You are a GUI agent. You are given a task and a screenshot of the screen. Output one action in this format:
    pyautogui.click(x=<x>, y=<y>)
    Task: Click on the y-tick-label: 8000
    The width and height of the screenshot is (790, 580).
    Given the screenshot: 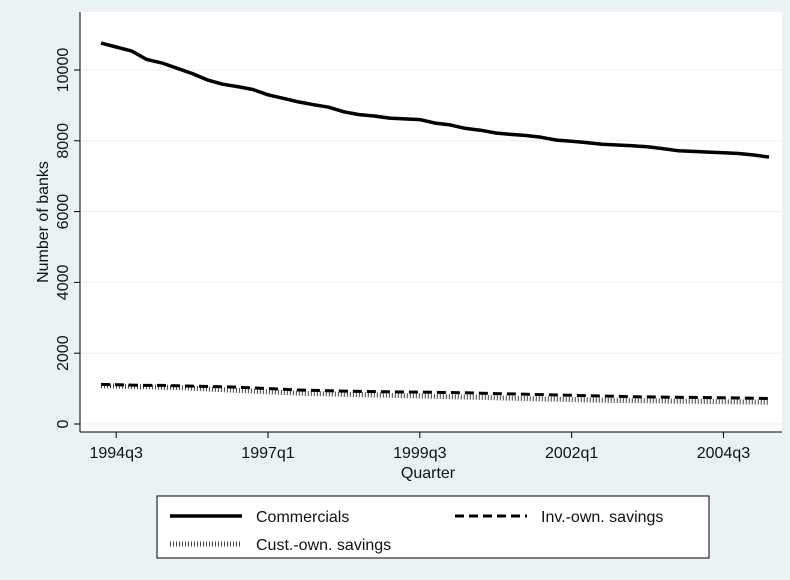 What is the action you would take?
    pyautogui.click(x=63, y=141)
    